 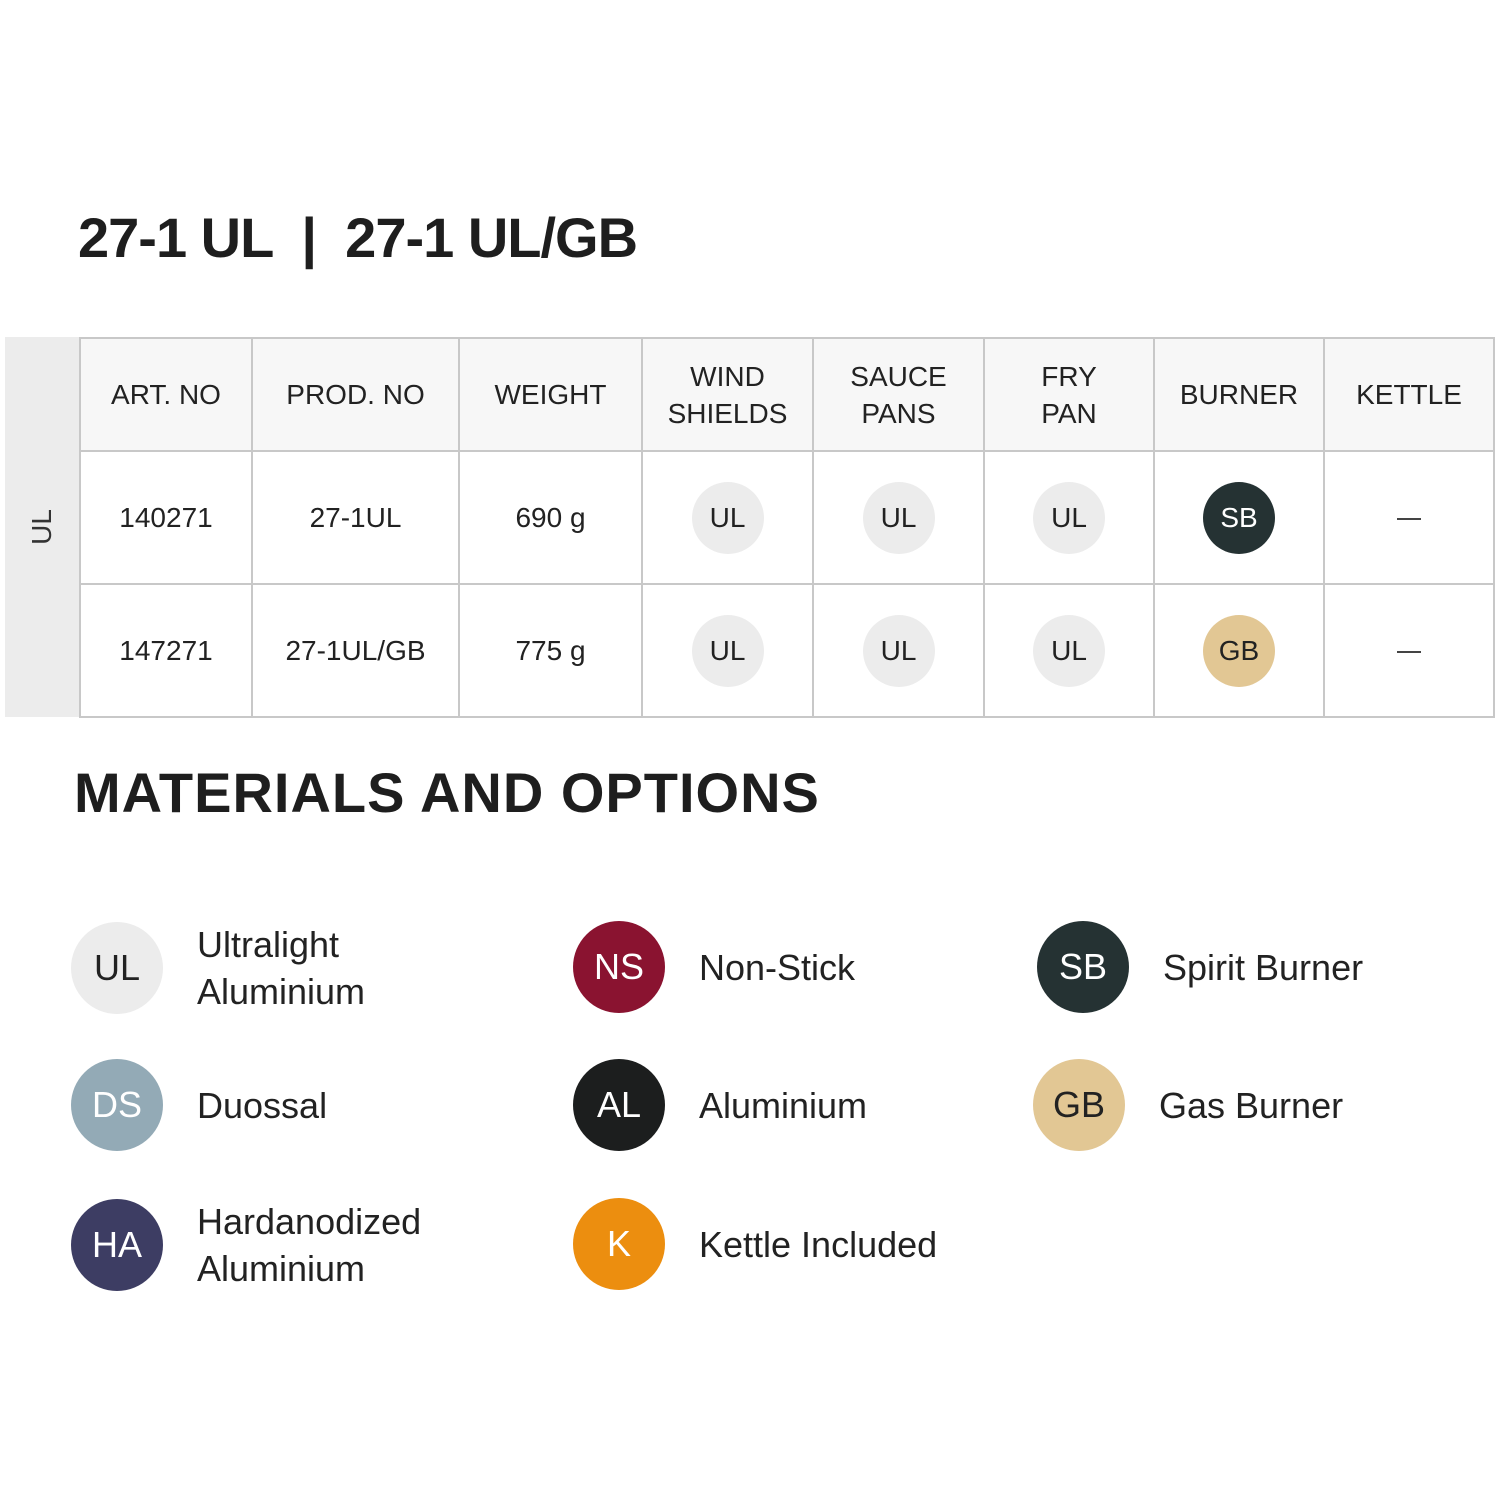 I want to click on legend-label: Spirit Burner, so click(x=1263, y=967).